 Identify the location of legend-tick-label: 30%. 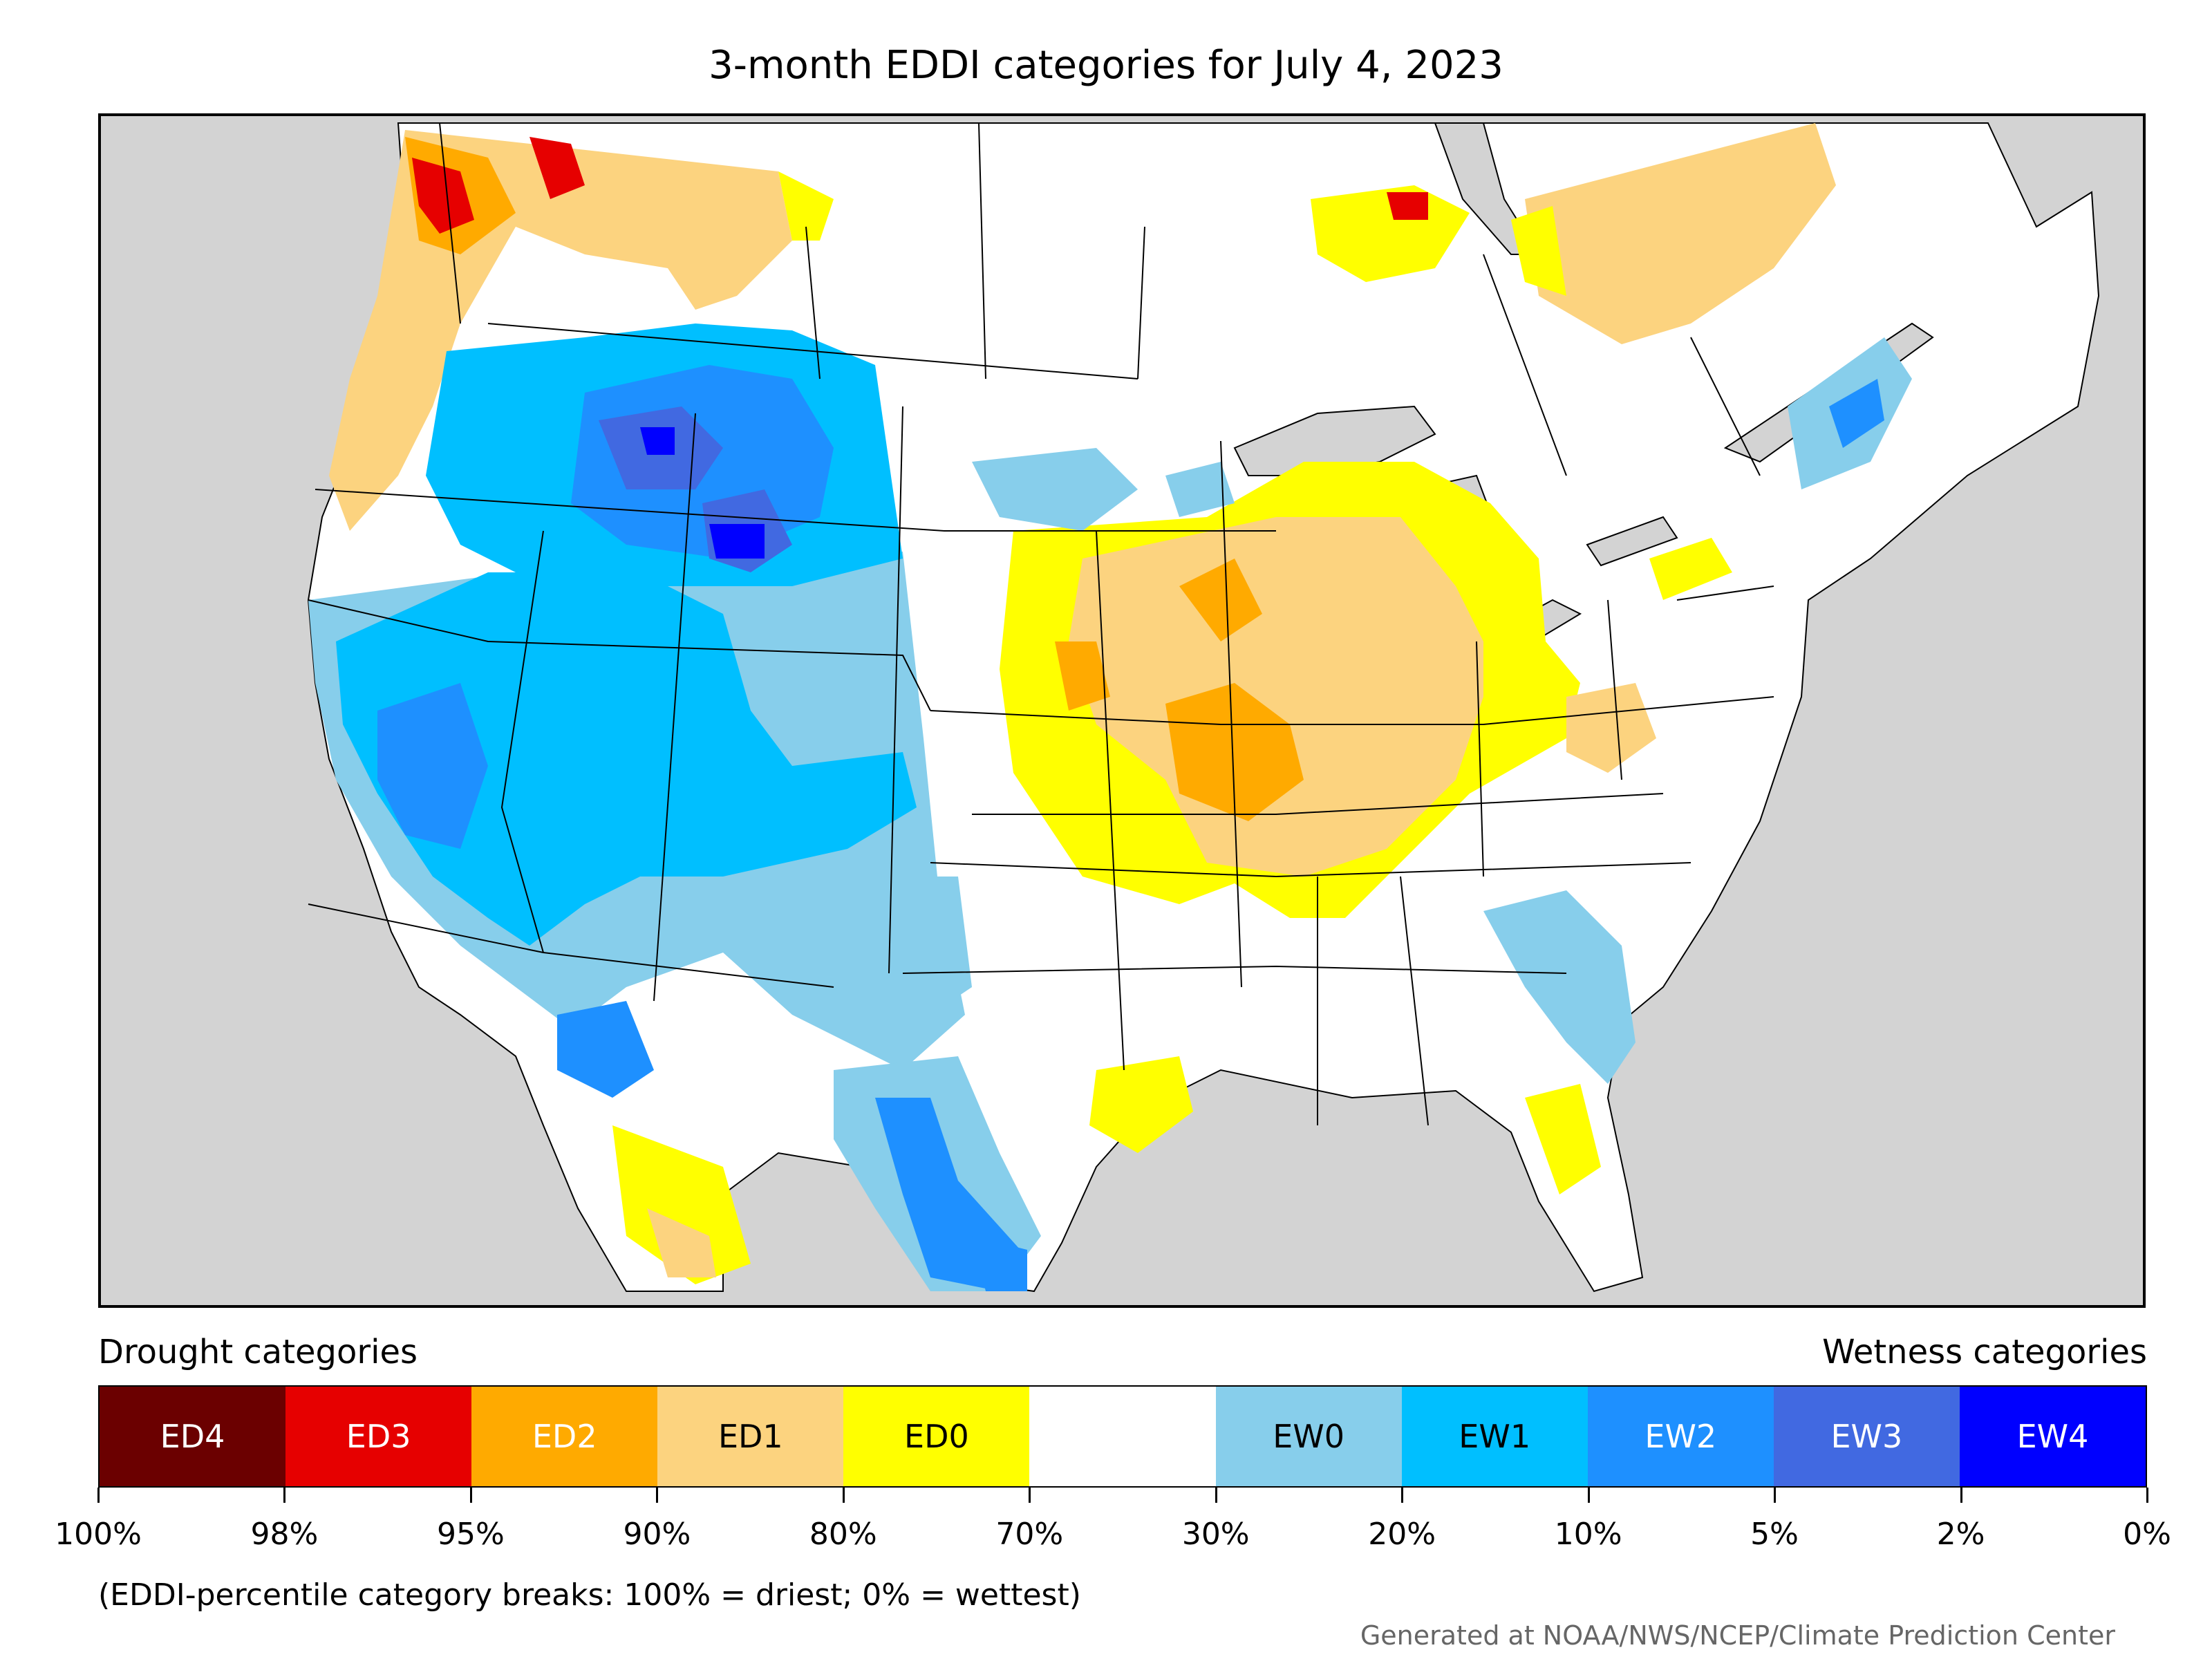
(1215, 1535).